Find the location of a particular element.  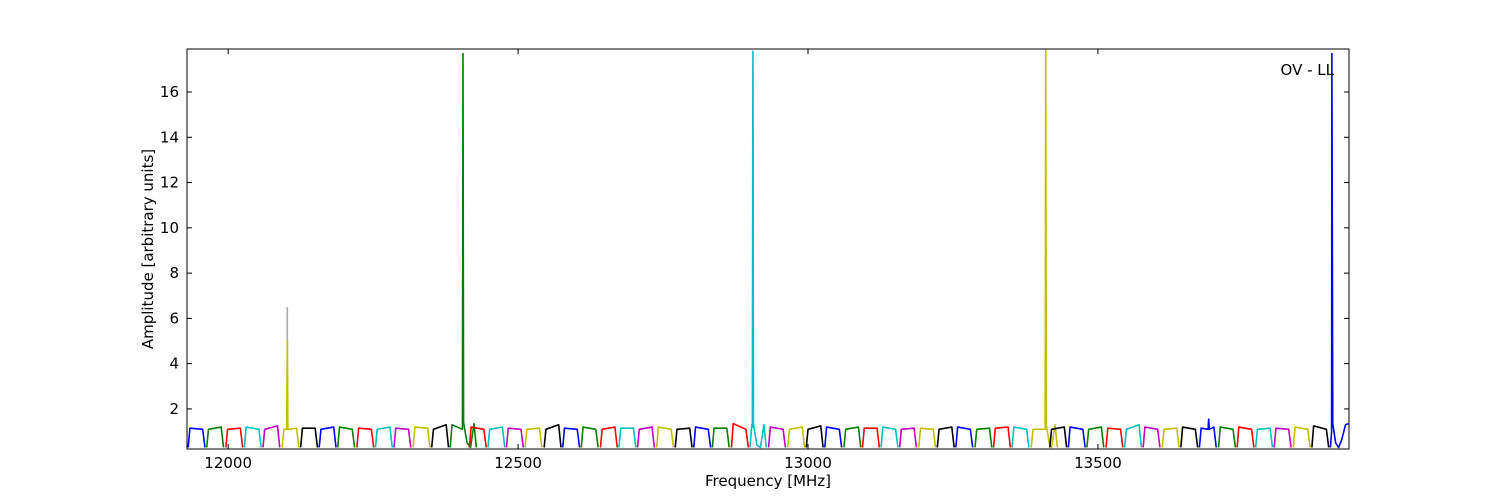

x-tick-label: 13000 is located at coordinates (808, 463).